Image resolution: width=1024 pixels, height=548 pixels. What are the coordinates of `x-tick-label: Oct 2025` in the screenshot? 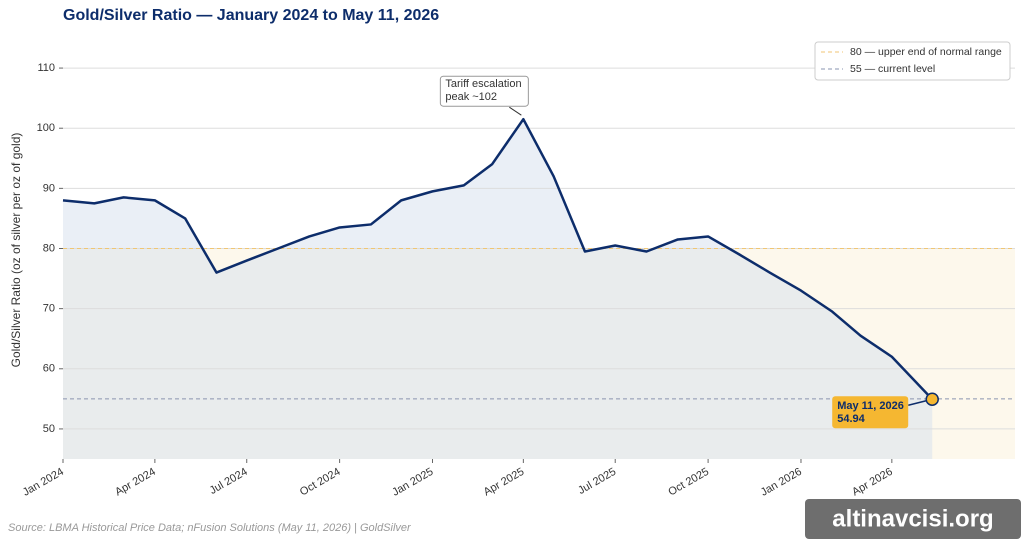 It's located at (688, 482).